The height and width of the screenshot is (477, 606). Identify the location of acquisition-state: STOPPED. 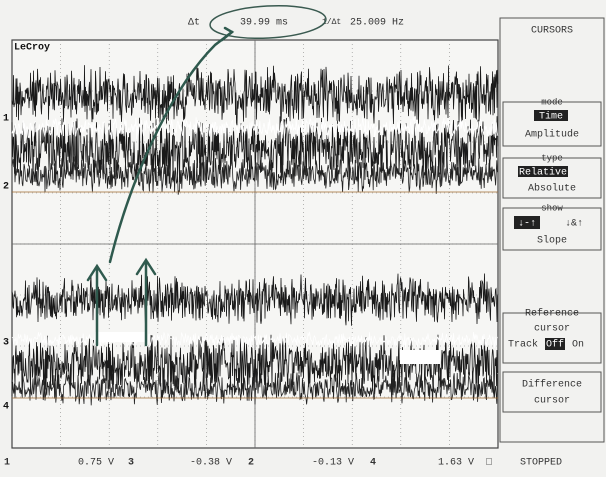
(541, 463).